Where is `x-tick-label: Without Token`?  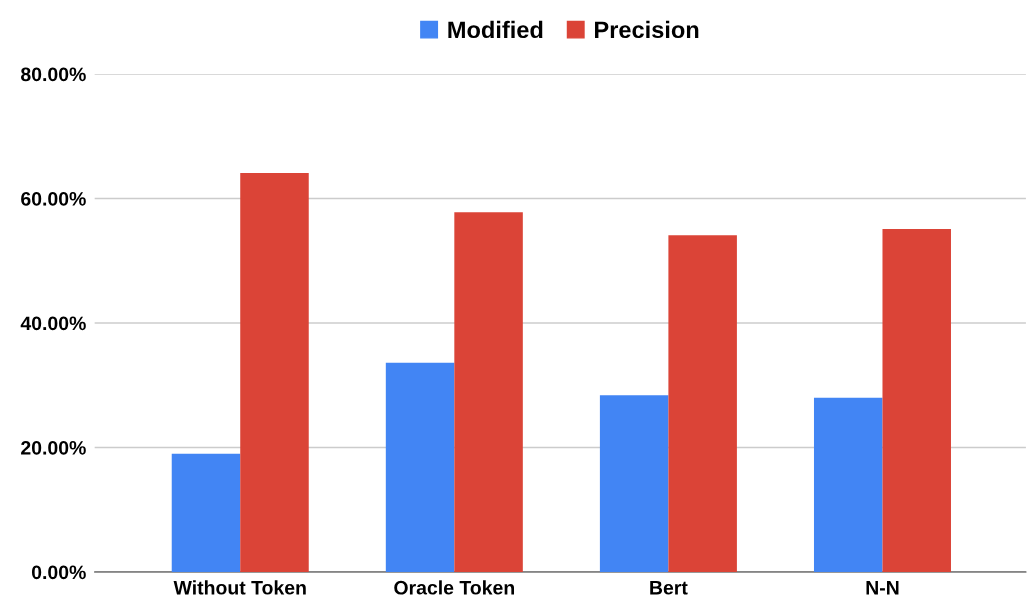
x-tick-label: Without Token is located at coordinates (239, 587).